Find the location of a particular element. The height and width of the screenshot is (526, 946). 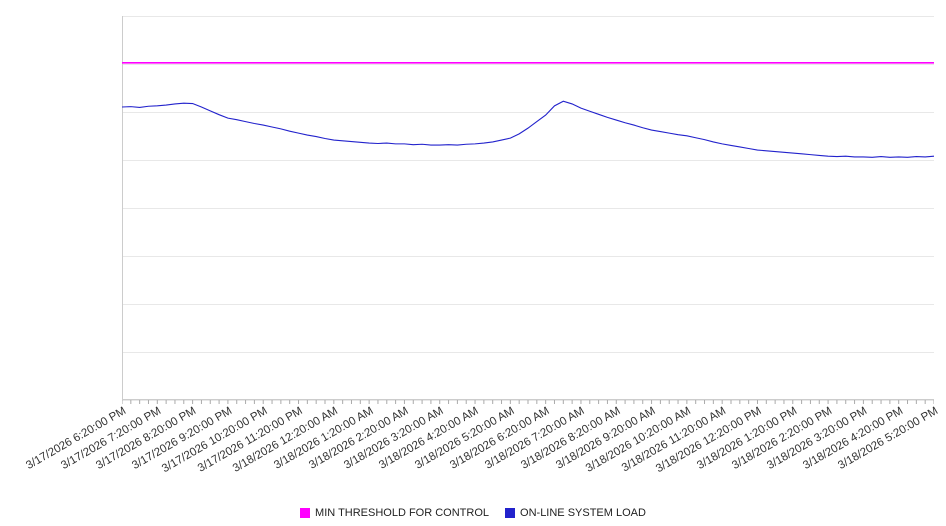

x-axis-label: 3/18/2026 2:20:00 AM is located at coordinates (358, 438).